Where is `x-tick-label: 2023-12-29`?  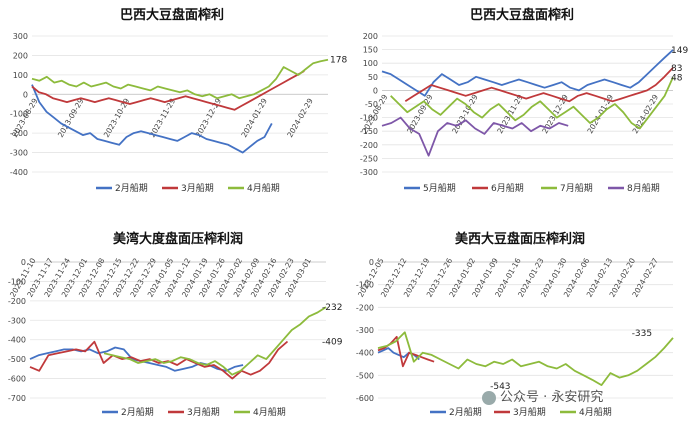 x-tick-label: 2023-12-29 is located at coordinates (555, 114).